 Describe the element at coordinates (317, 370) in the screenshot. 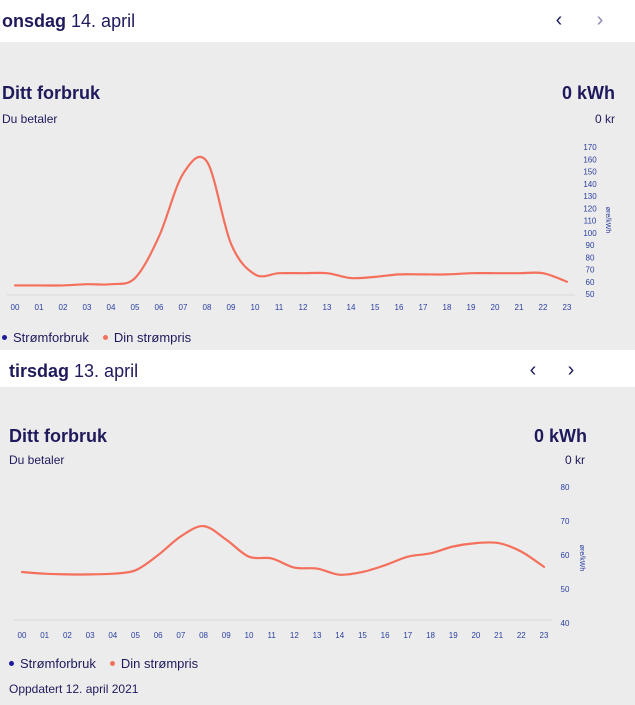

I see `day-header: tirsdag 13. april ‹ ›` at that location.